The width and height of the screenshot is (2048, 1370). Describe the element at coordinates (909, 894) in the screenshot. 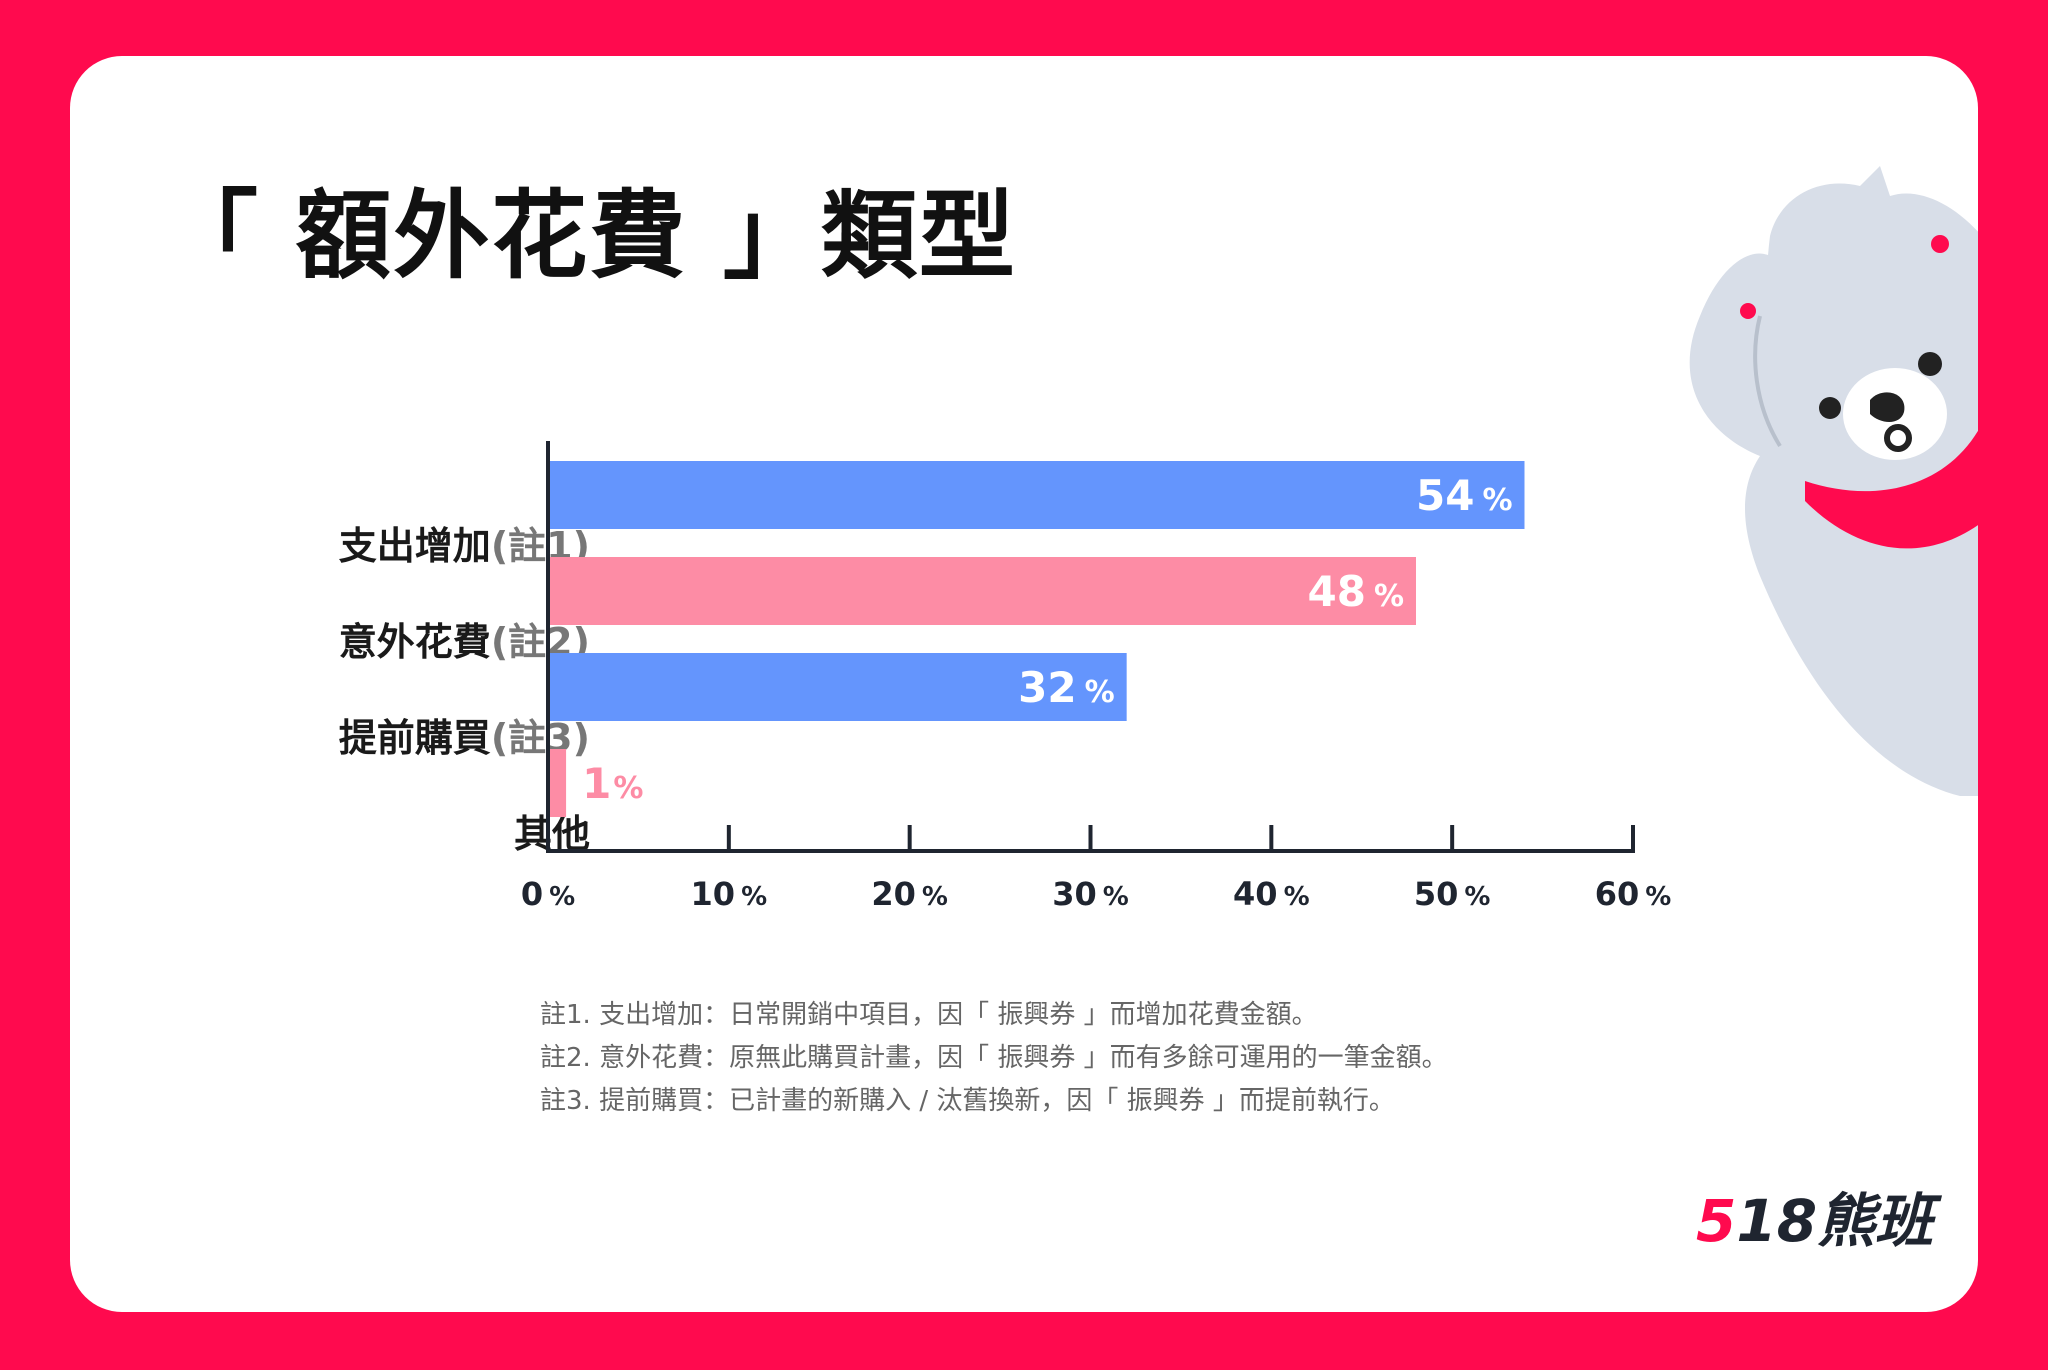

I see `x-tick-label: 20%` at that location.